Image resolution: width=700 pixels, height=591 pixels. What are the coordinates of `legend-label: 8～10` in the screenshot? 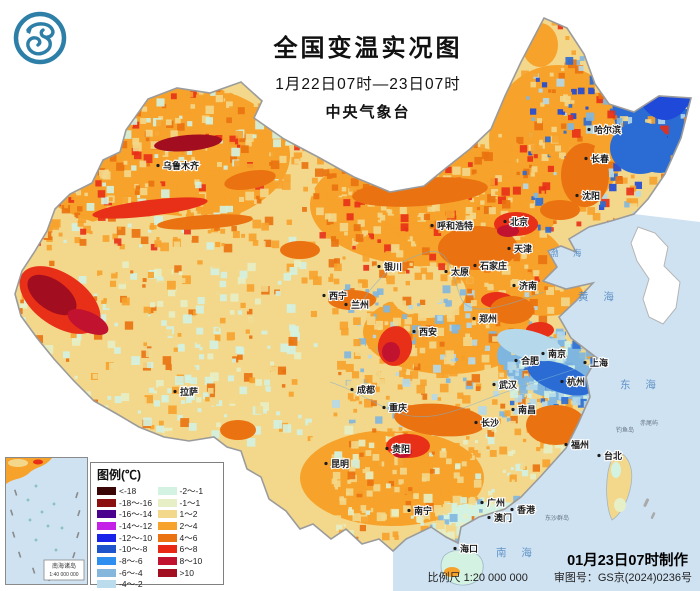 It's located at (191, 560).